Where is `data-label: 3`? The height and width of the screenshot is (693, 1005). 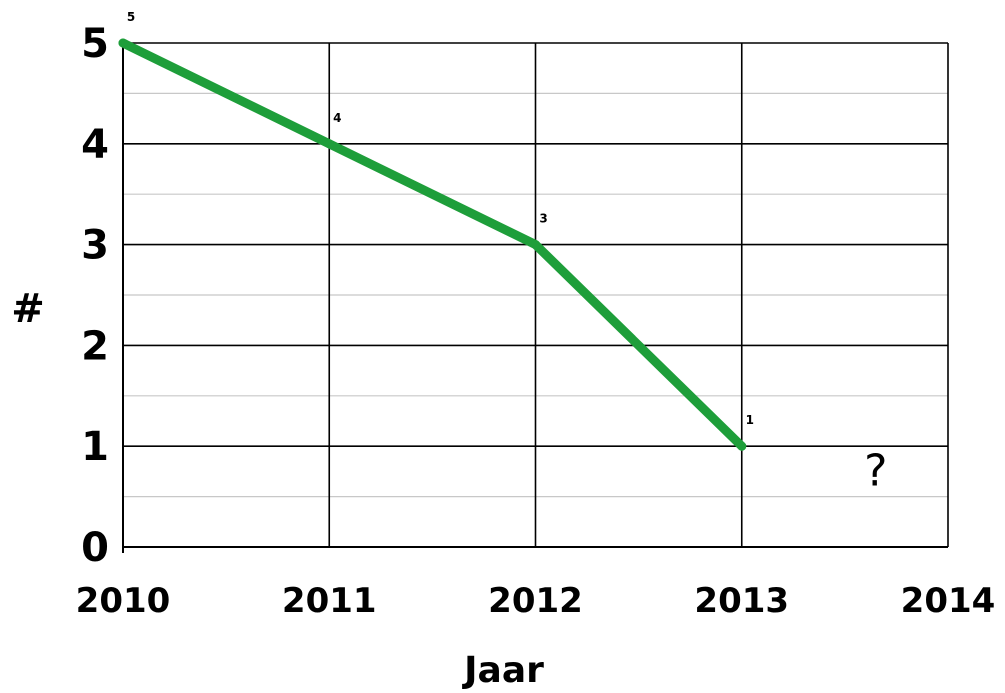 data-label: 3 is located at coordinates (543, 219).